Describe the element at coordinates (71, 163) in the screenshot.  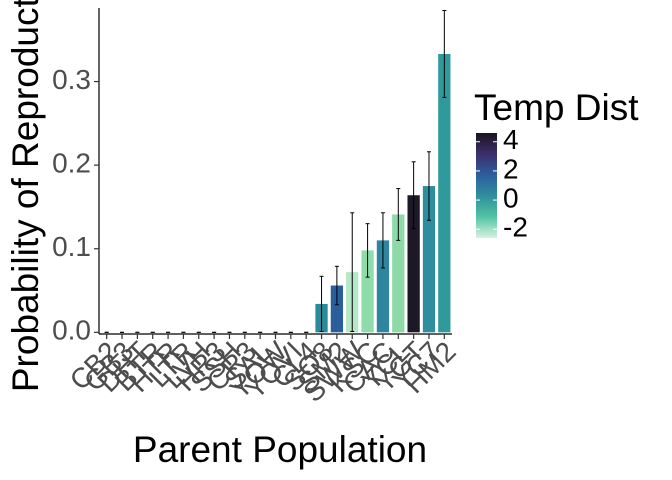
I see `y-tick-label: 0.2` at that location.